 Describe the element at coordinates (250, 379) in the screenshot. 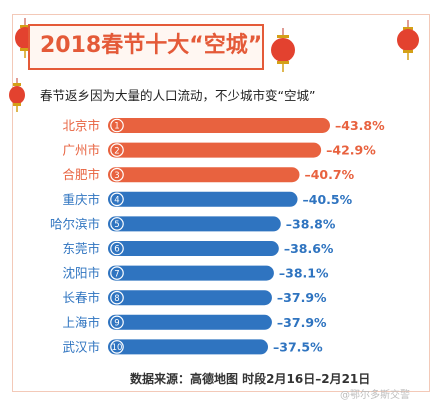

I see `data-source: 数据来源：高德地图 时段2月16日–2月21日` at that location.